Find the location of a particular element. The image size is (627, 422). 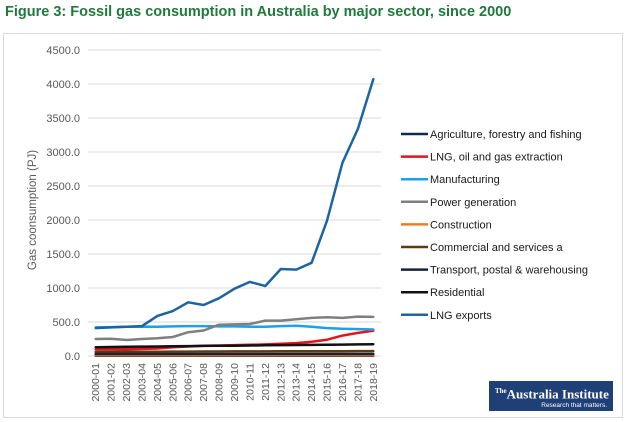

legend-item: Manufacturing is located at coordinates (450, 180).